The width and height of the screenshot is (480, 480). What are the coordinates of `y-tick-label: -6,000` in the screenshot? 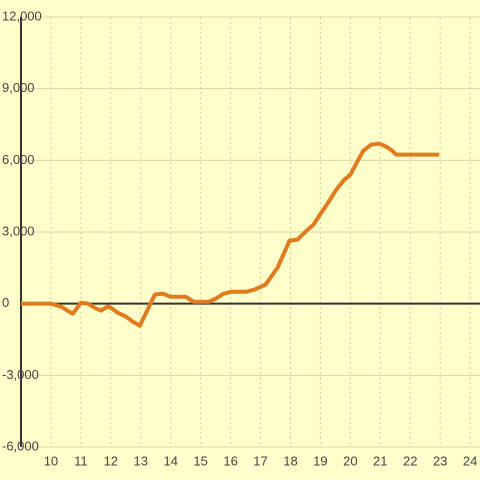 It's located at (20, 445).